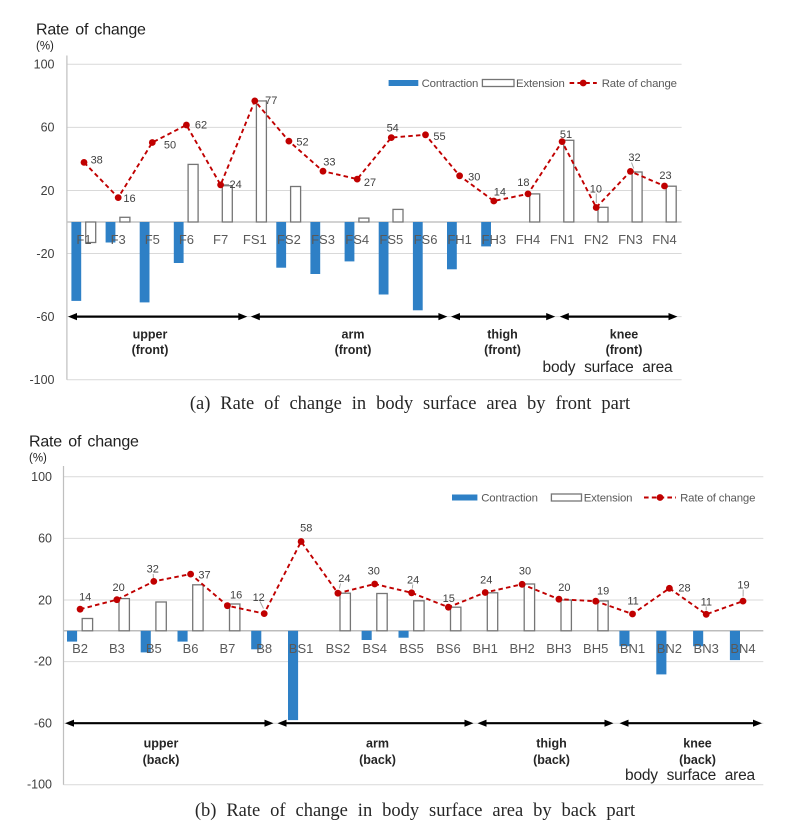  I want to click on svg-text: BS1, so click(301, 648).